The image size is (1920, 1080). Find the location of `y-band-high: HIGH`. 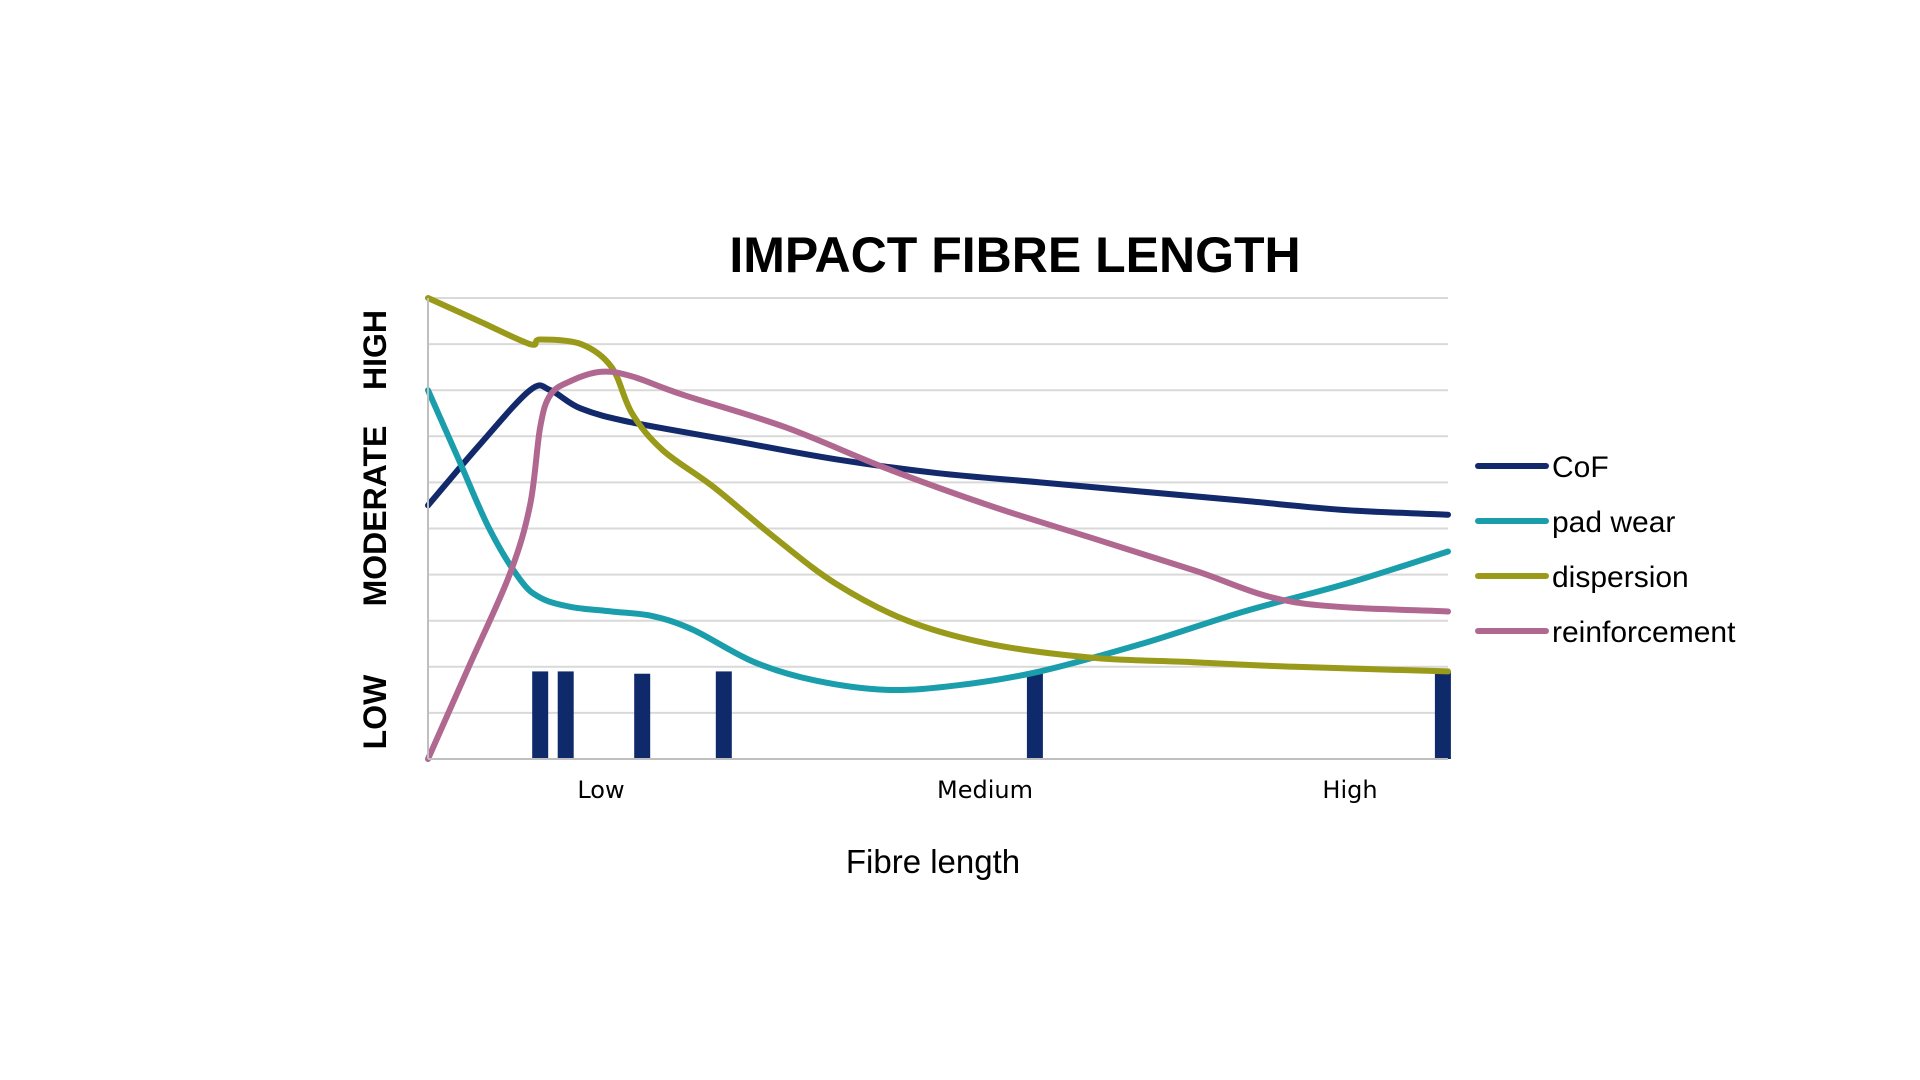

y-band-high: HIGH is located at coordinates (375, 350).